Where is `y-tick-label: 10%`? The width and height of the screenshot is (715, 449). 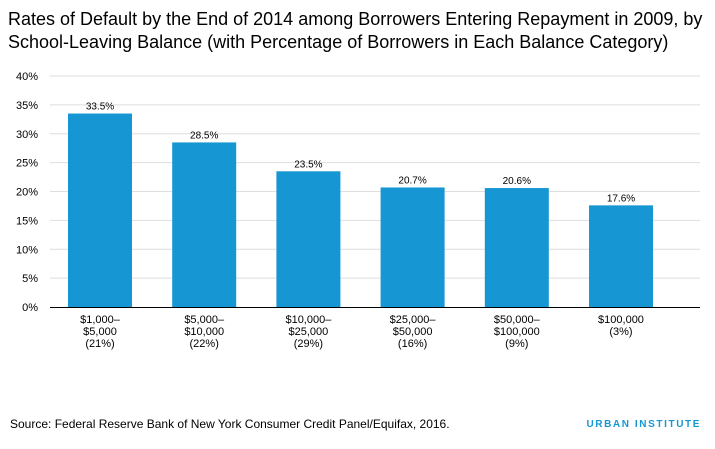 y-tick-label: 10% is located at coordinates (27, 250).